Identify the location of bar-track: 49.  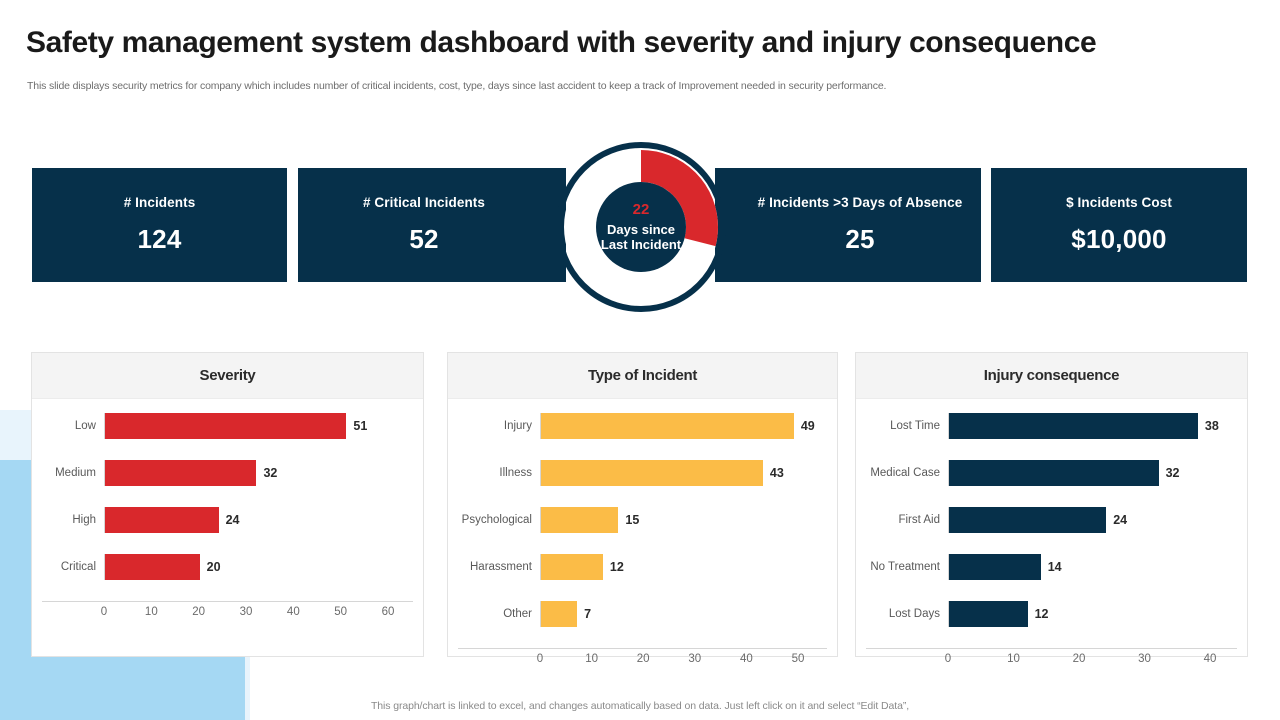
(683, 426).